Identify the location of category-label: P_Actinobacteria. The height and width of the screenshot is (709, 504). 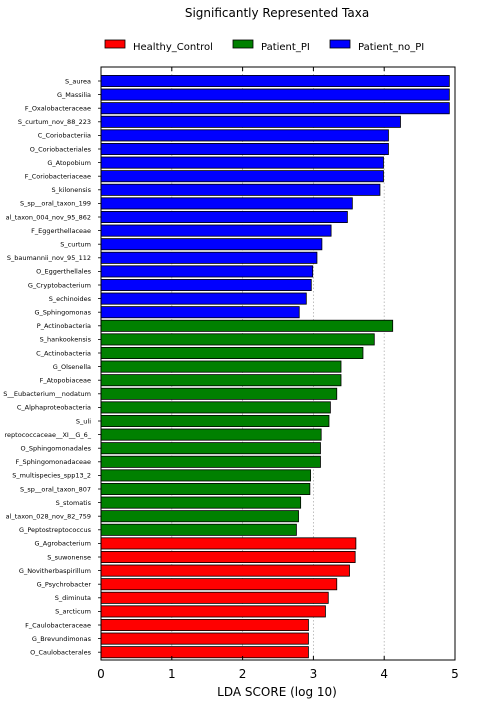
(64, 326).